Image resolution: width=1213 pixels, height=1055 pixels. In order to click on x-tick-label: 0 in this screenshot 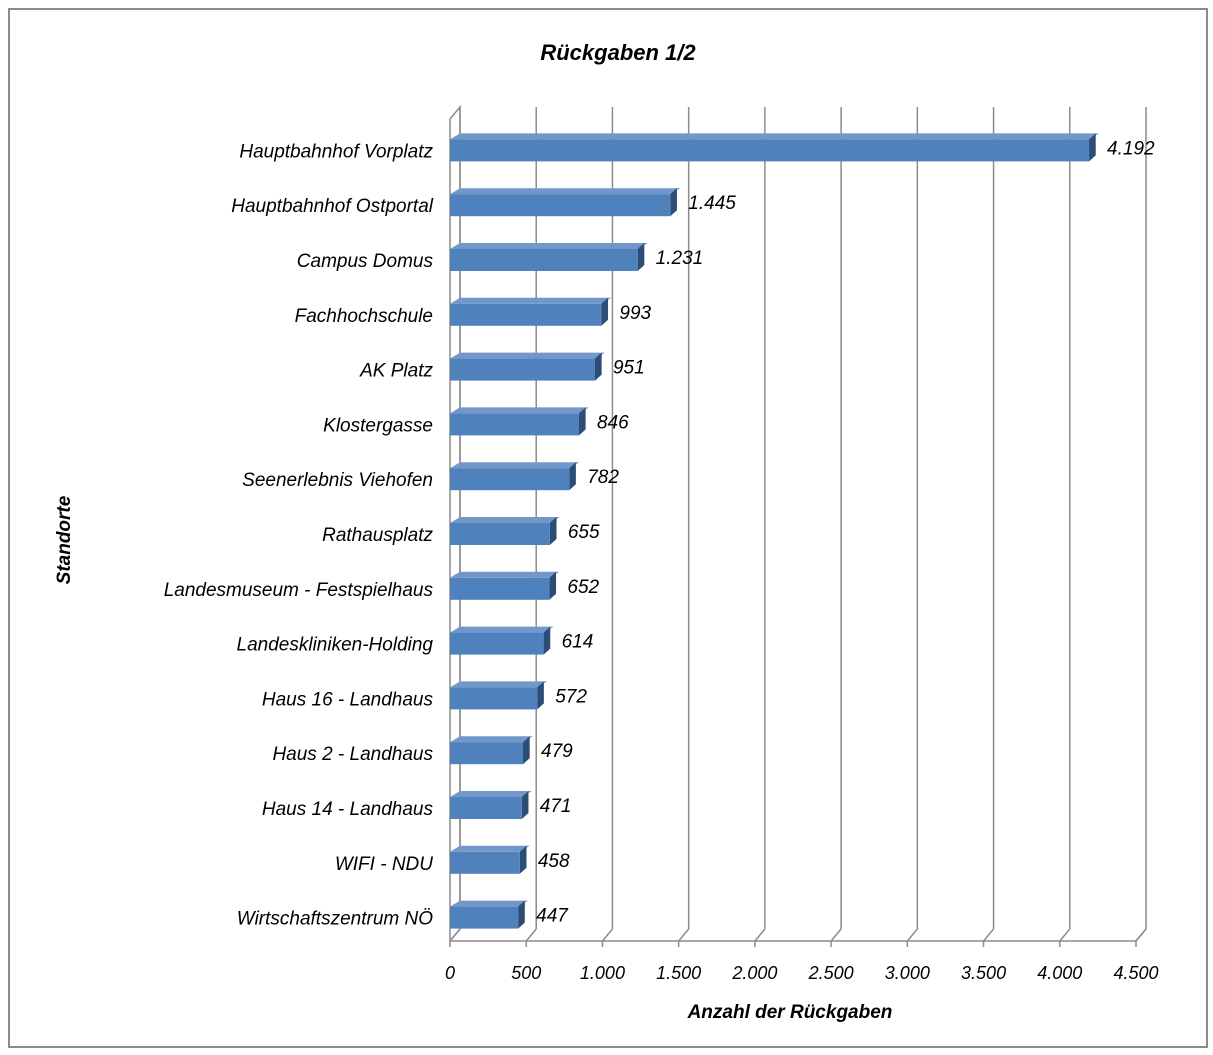, I will do `click(450, 973)`.